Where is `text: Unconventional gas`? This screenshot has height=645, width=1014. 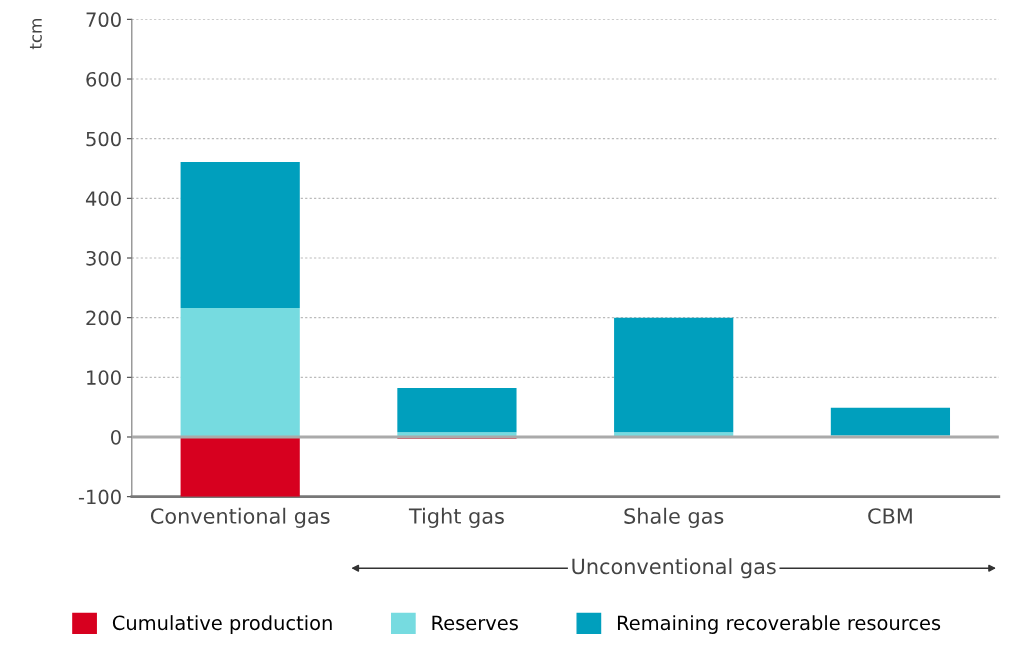 text: Unconventional gas is located at coordinates (674, 568).